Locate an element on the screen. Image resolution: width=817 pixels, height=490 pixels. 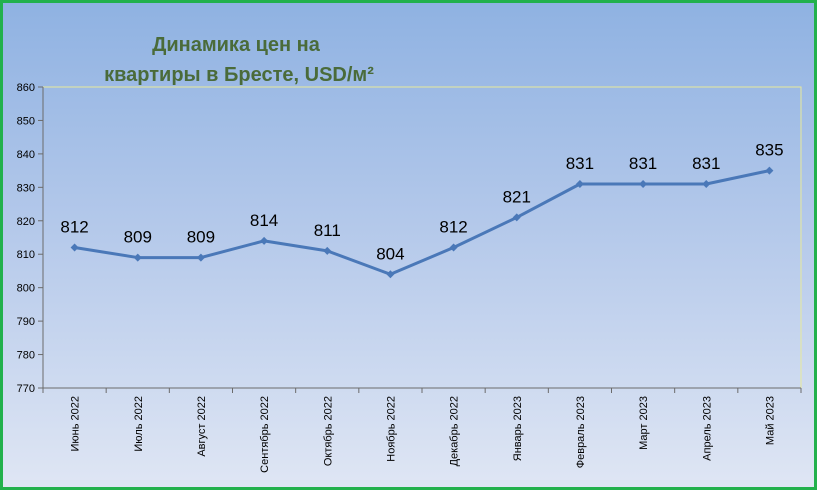
y-tick-label: 810 is located at coordinates (26, 255).